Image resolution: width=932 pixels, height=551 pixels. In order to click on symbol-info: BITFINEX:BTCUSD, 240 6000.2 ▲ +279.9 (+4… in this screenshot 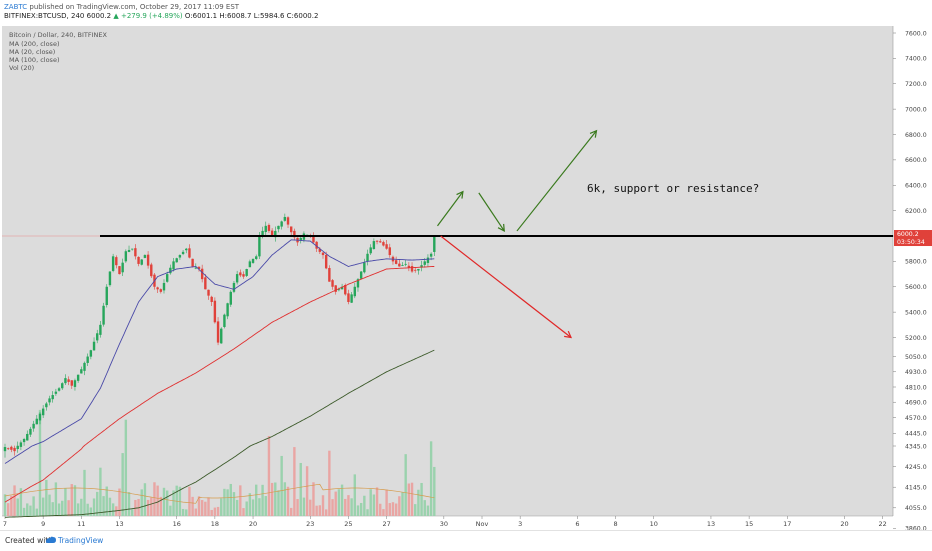, I will do `click(161, 16)`.